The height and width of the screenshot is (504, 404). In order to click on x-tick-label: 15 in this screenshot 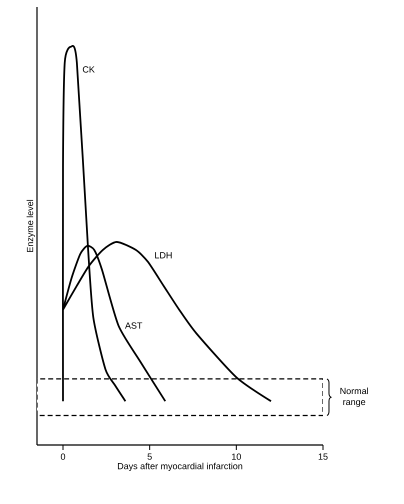, I will do `click(323, 457)`.